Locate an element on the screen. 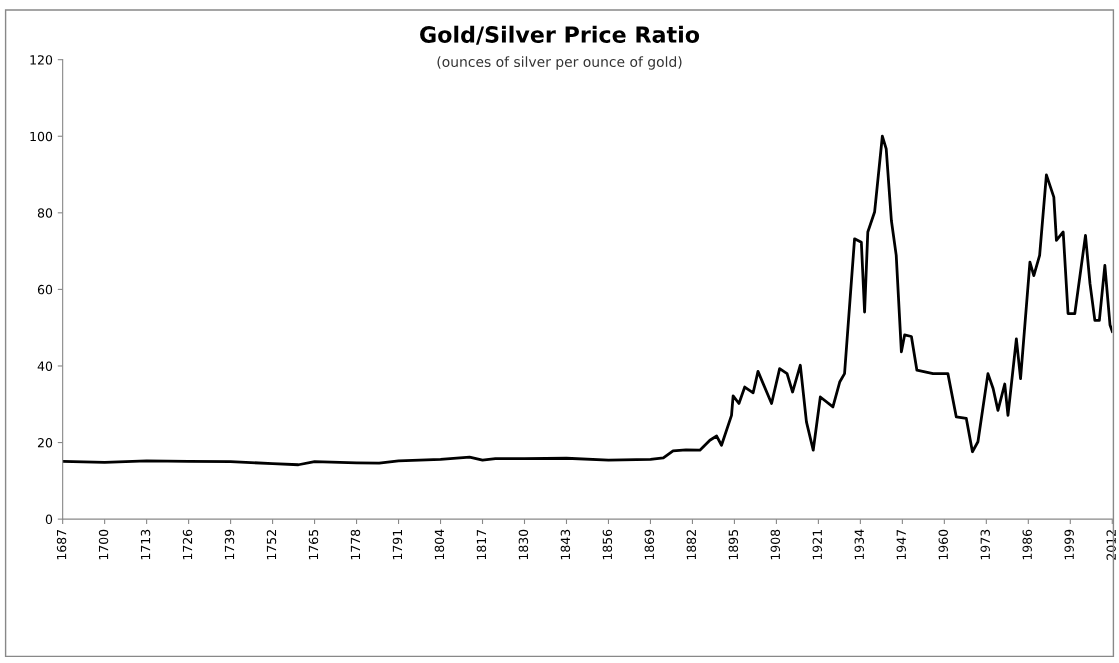 The height and width of the screenshot is (663, 1119). x-tick-label: 1752 is located at coordinates (271, 545).